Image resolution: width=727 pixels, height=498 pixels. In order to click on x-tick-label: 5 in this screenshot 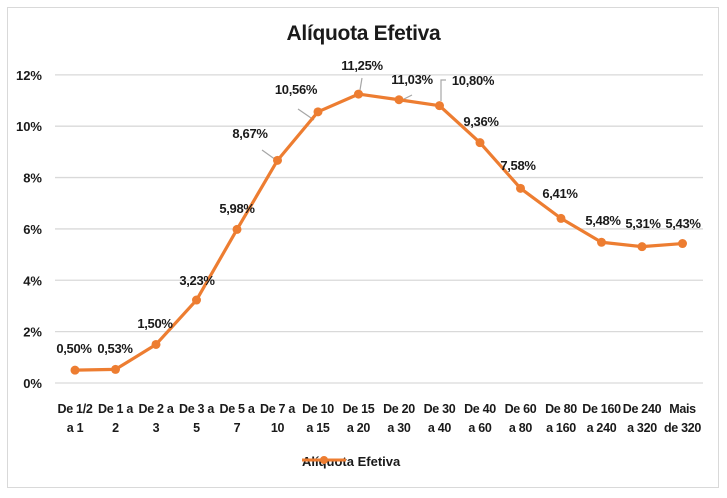, I will do `click(196, 428)`.